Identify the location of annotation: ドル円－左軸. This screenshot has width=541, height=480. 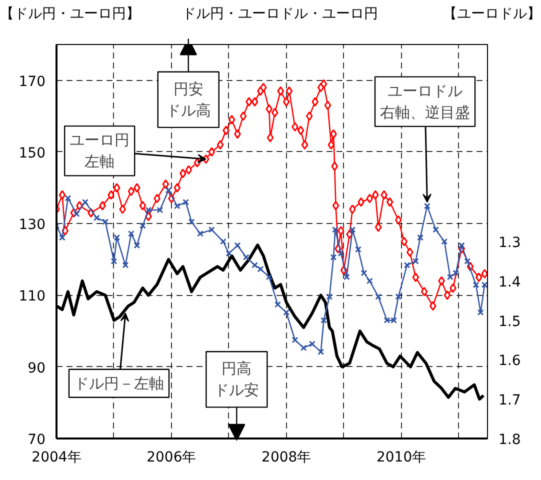
(119, 383).